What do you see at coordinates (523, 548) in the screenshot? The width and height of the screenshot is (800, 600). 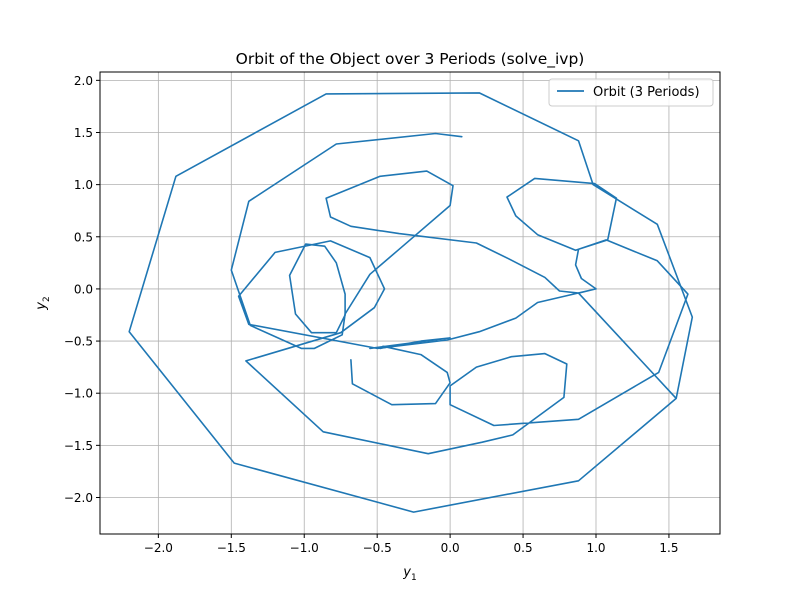 I see `x-tick-label: 0.5` at bounding box center [523, 548].